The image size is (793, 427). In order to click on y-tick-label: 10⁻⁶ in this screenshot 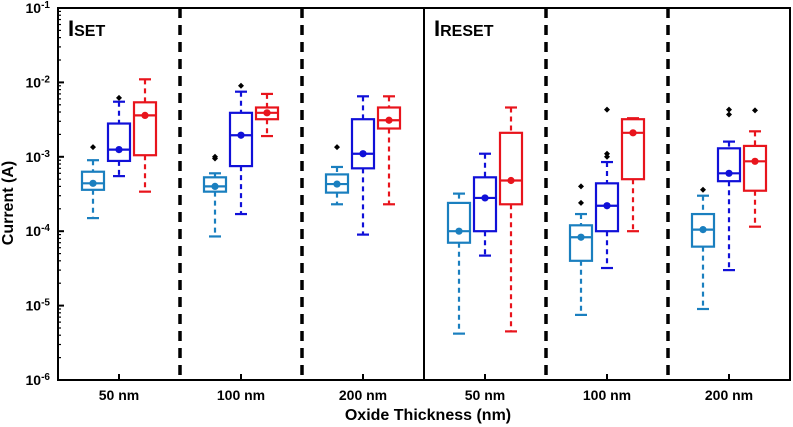, I will do `click(38, 380)`.